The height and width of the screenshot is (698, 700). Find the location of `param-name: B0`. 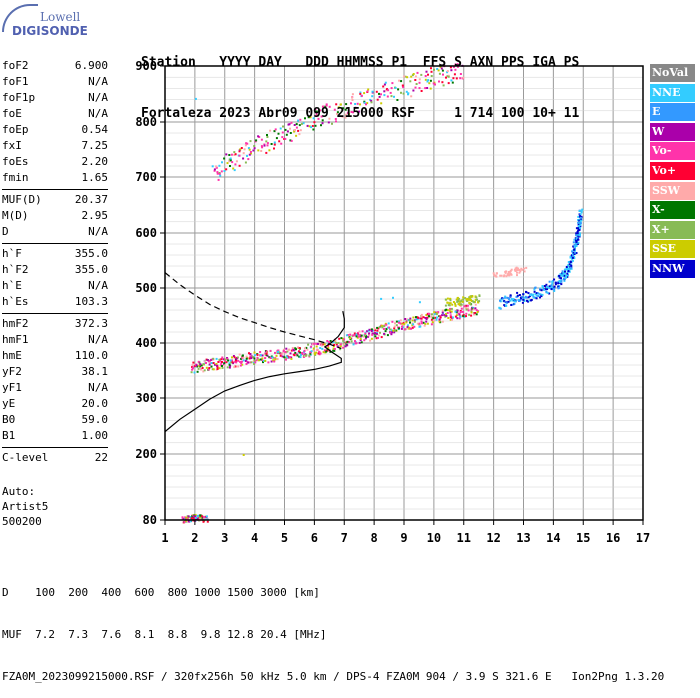

param-name: B0 is located at coordinates (9, 419).